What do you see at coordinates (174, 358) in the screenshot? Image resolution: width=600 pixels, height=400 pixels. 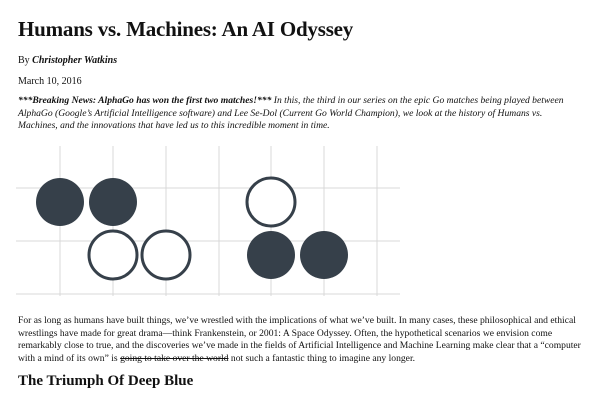 I see `struck-text: going to take over the world` at bounding box center [174, 358].